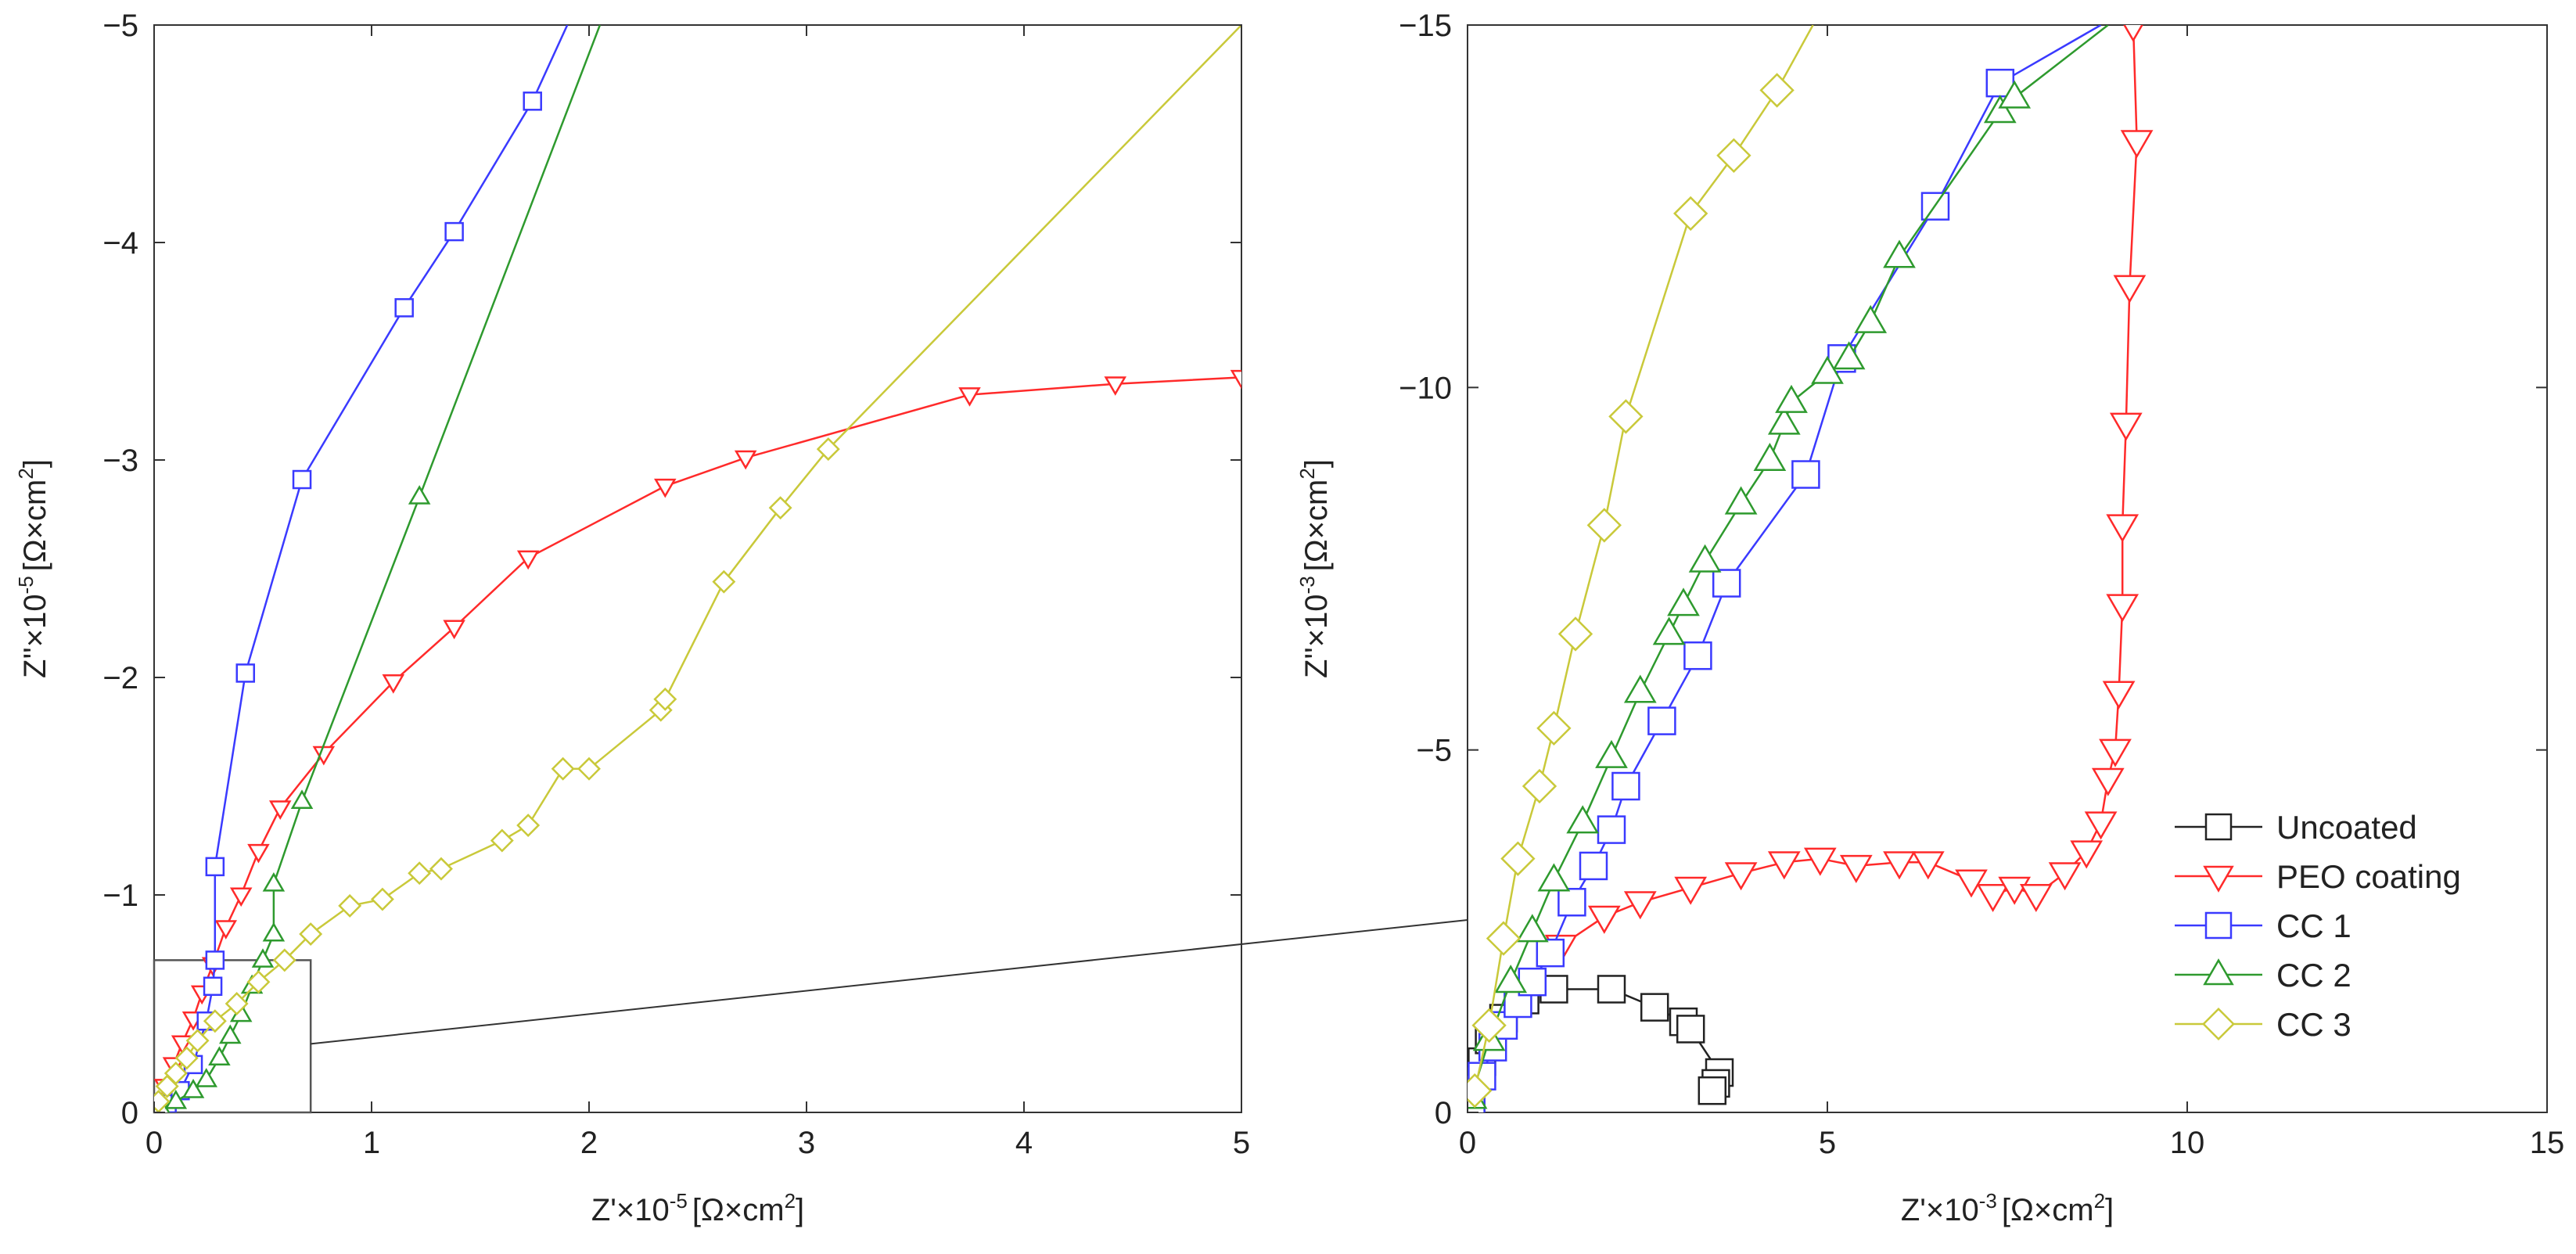  What do you see at coordinates (129, 1113) in the screenshot?
I see `left-y-tick-label: 0` at bounding box center [129, 1113].